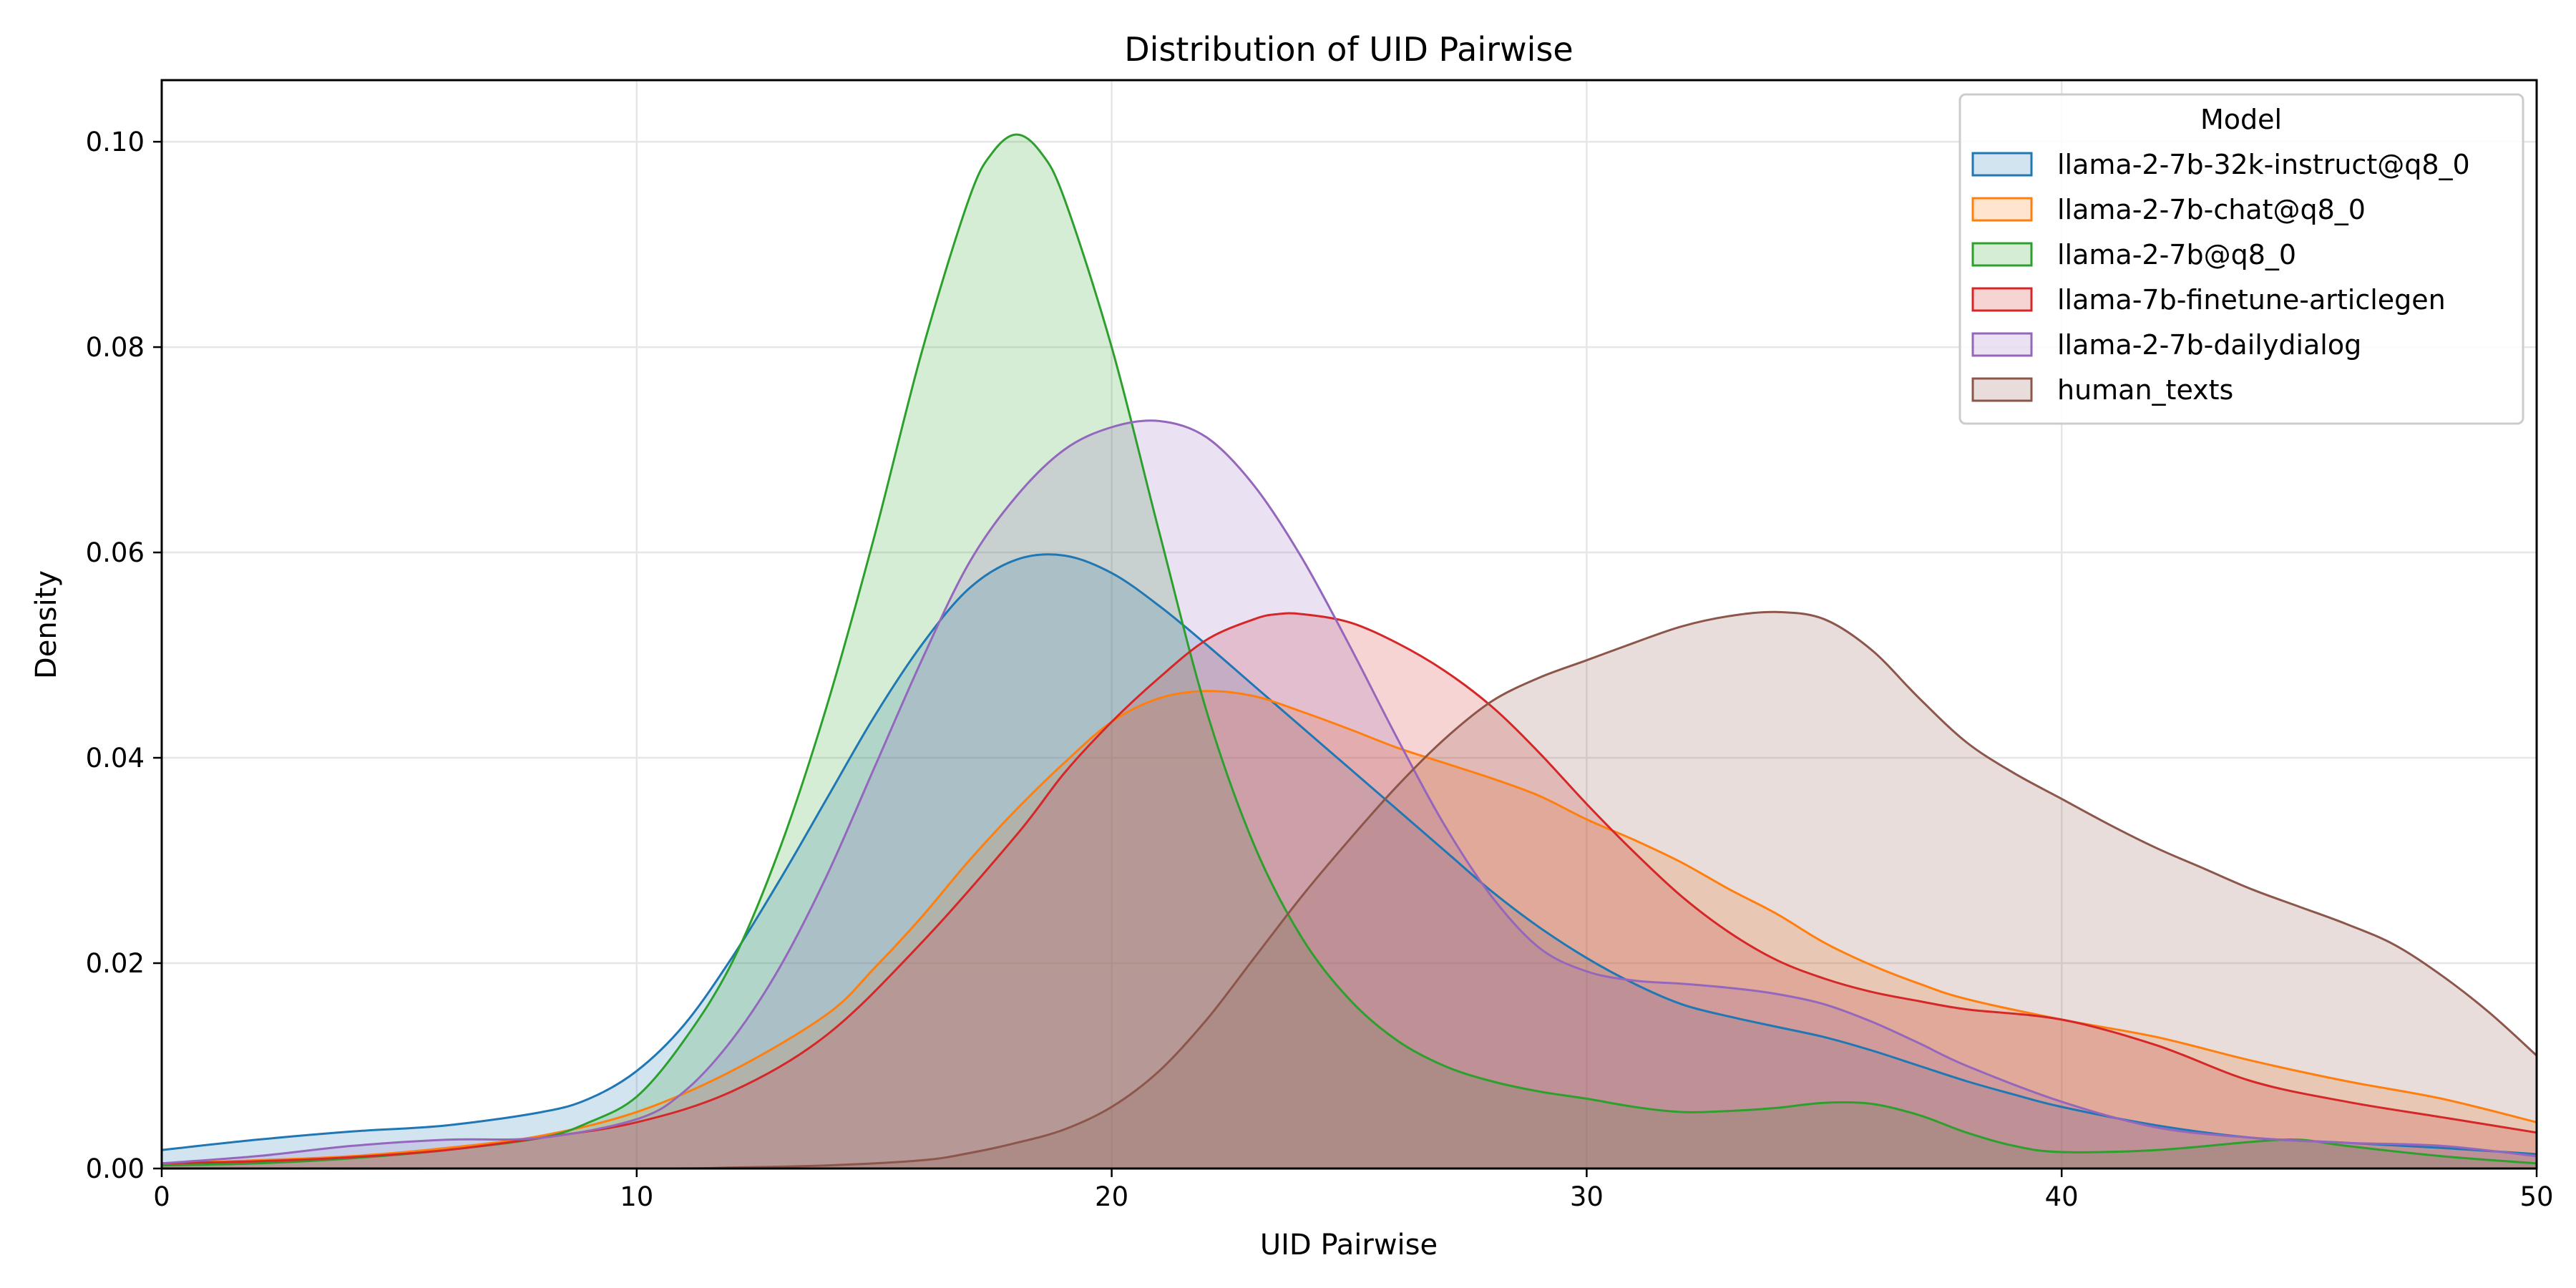  Describe the element at coordinates (2209, 345) in the screenshot. I see `legend-label-4: llama-2-7b-dailydialog` at that location.